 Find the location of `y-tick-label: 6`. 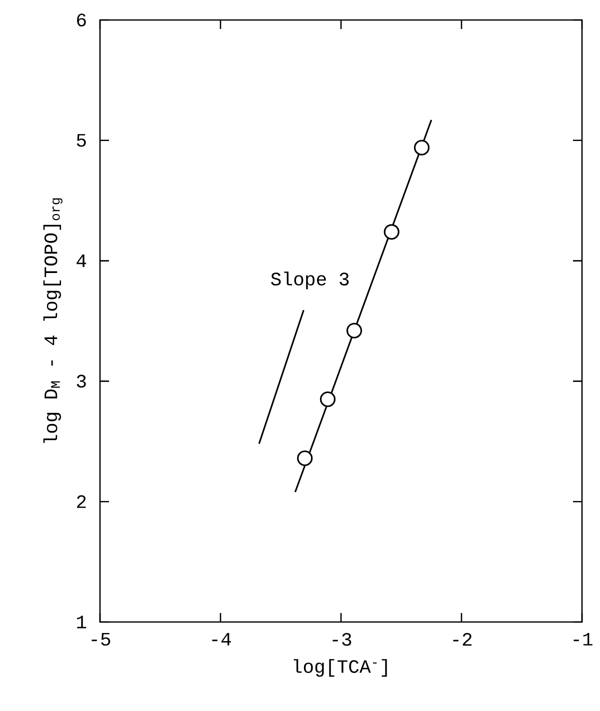

y-tick-label: 6 is located at coordinates (81, 20).